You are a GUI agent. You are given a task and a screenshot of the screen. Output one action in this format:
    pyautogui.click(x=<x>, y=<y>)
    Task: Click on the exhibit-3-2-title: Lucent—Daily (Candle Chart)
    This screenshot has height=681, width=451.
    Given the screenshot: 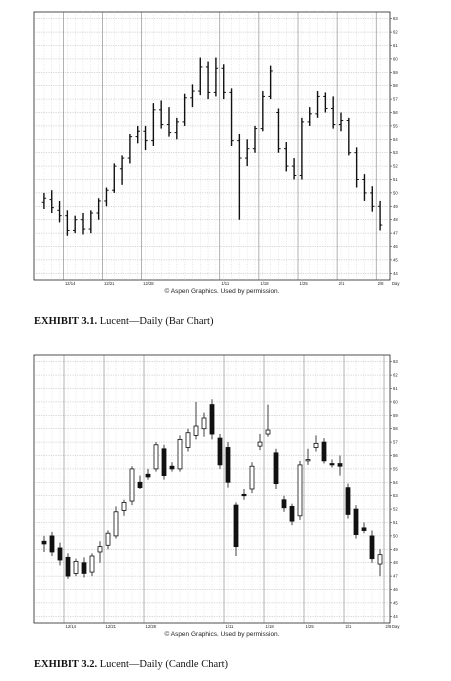 What is the action you would take?
    pyautogui.click(x=164, y=664)
    